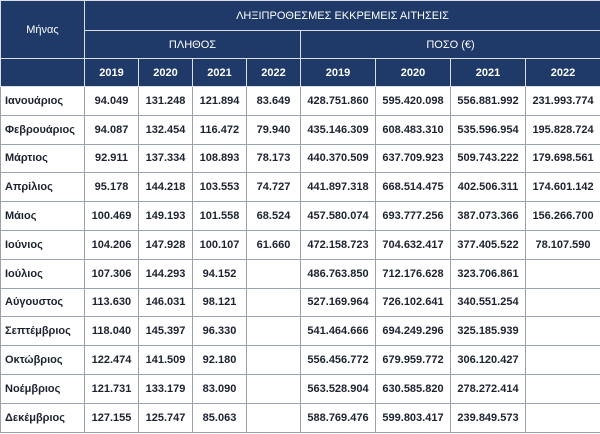  Describe the element at coordinates (413, 244) in the screenshot. I see `value-cell: 704.632.417` at that location.